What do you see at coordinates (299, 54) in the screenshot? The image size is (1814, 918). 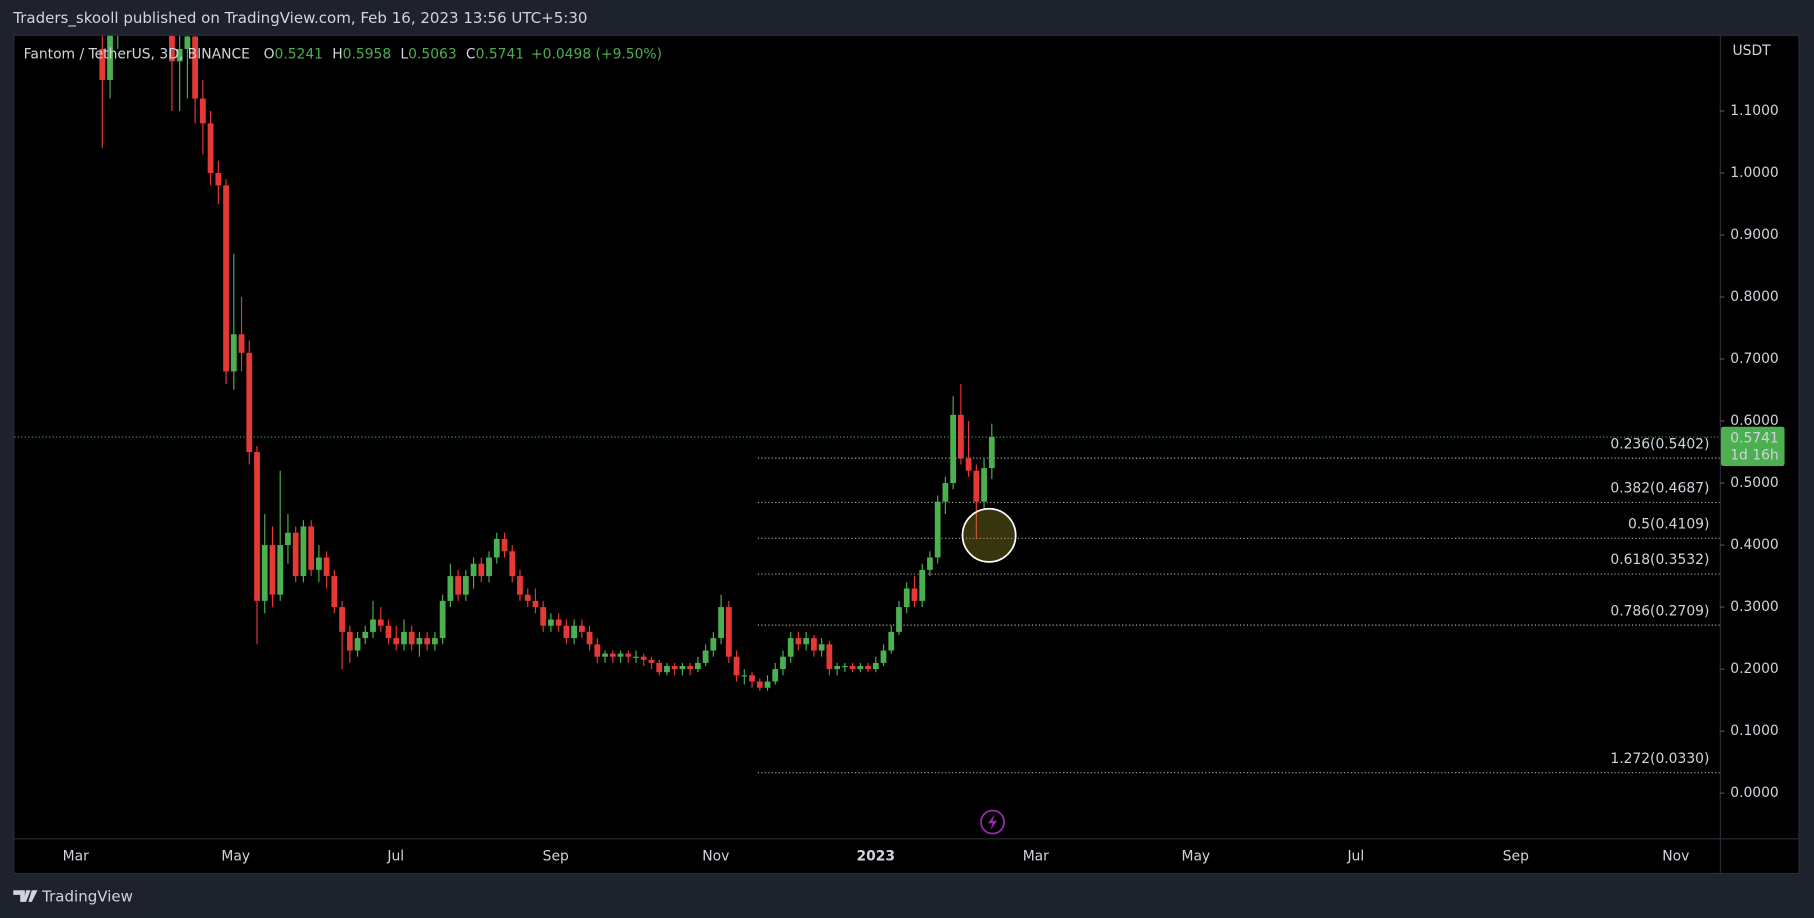 I see `ohlc-value: 0.5241` at bounding box center [299, 54].